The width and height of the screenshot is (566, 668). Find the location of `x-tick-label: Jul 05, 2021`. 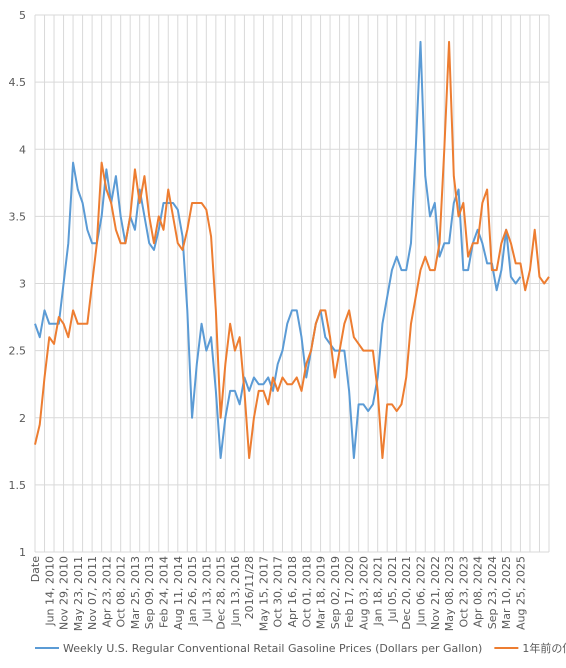

x-tick-label: Jul 05, 2021 is located at coordinates (392, 589).